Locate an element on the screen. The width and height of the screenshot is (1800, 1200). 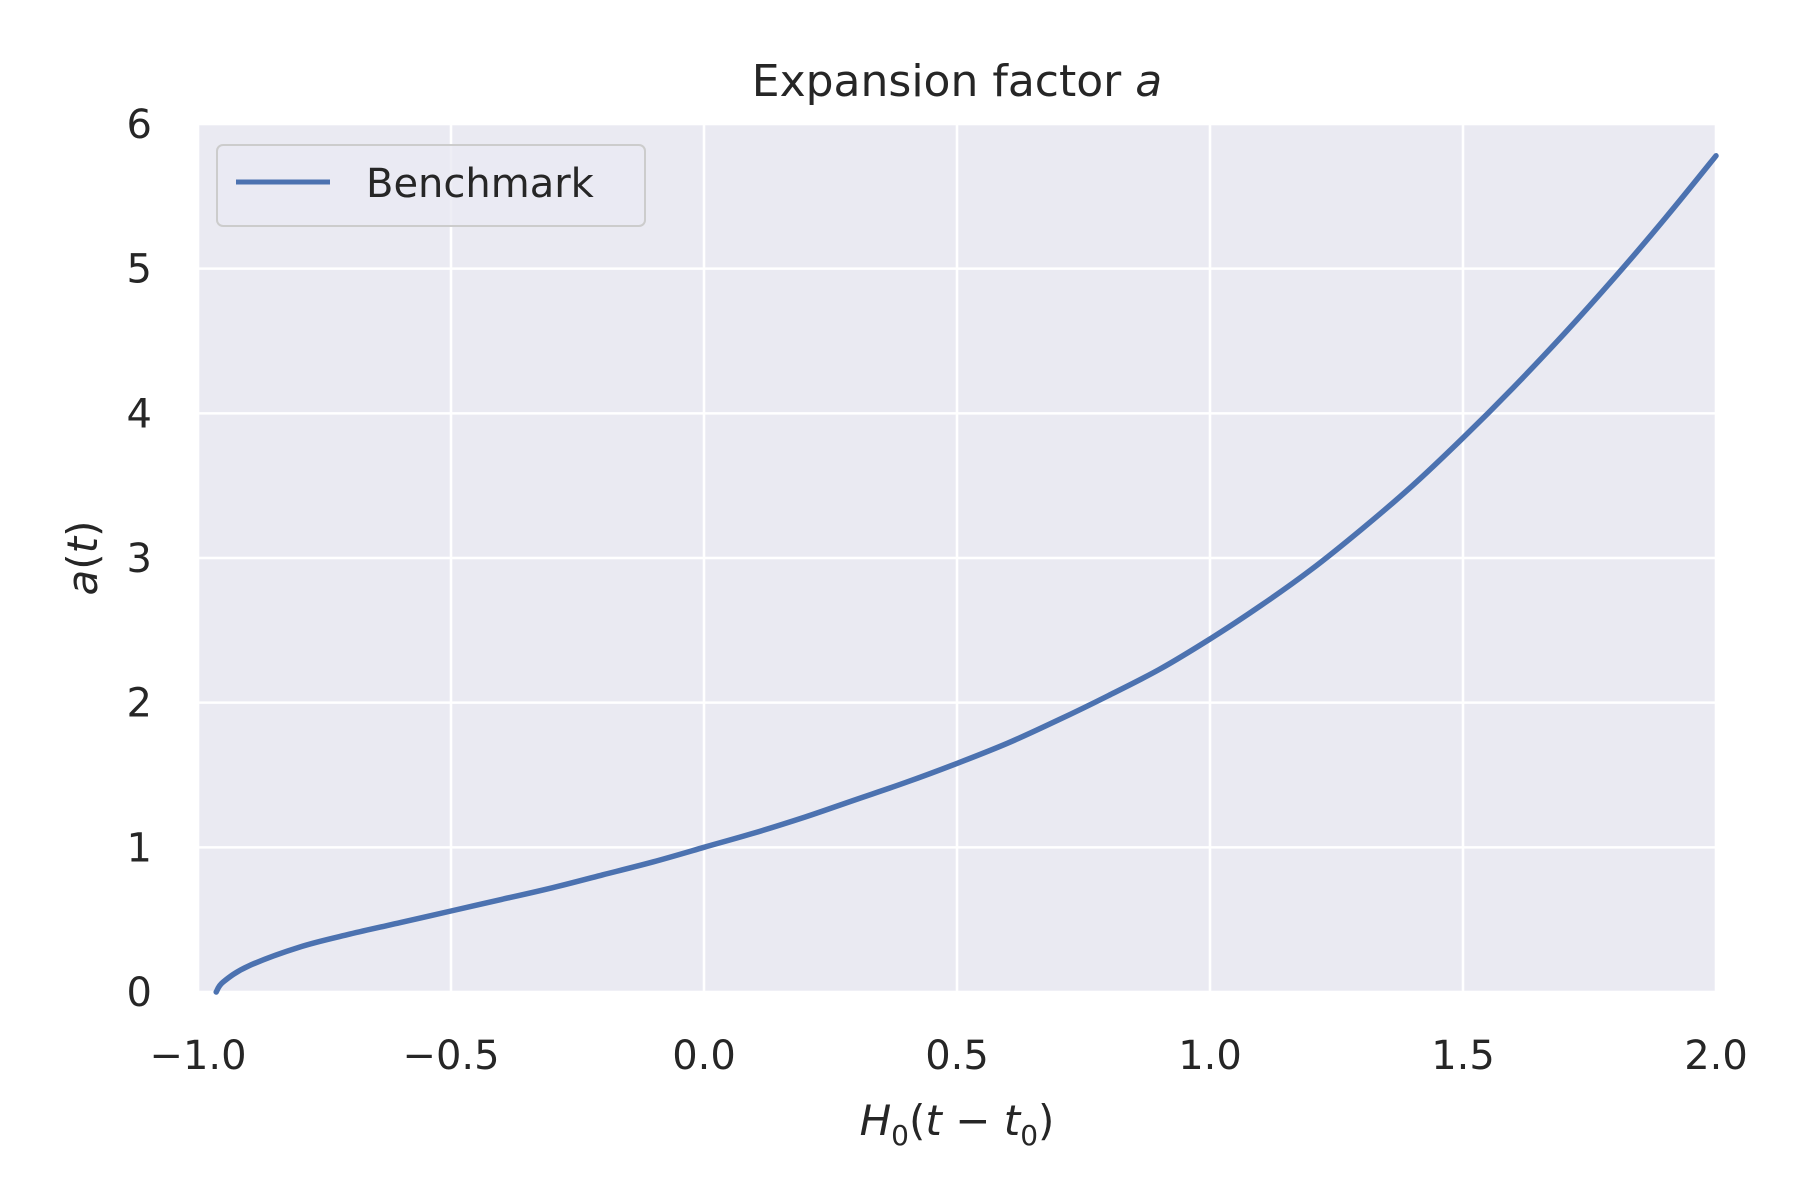
x-tick-label: 2.0 is located at coordinates (1716, 1056).